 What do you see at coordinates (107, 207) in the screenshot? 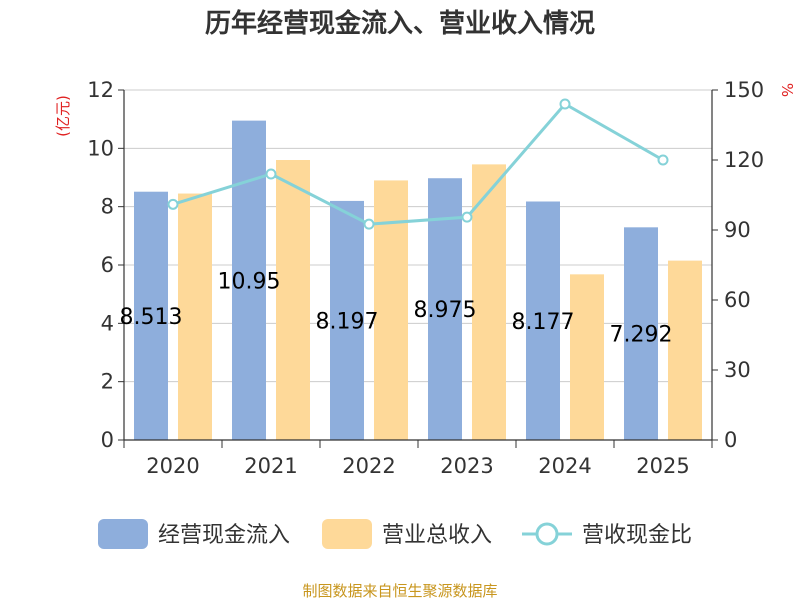
I see `left-axis-tick-label: 8` at bounding box center [107, 207].